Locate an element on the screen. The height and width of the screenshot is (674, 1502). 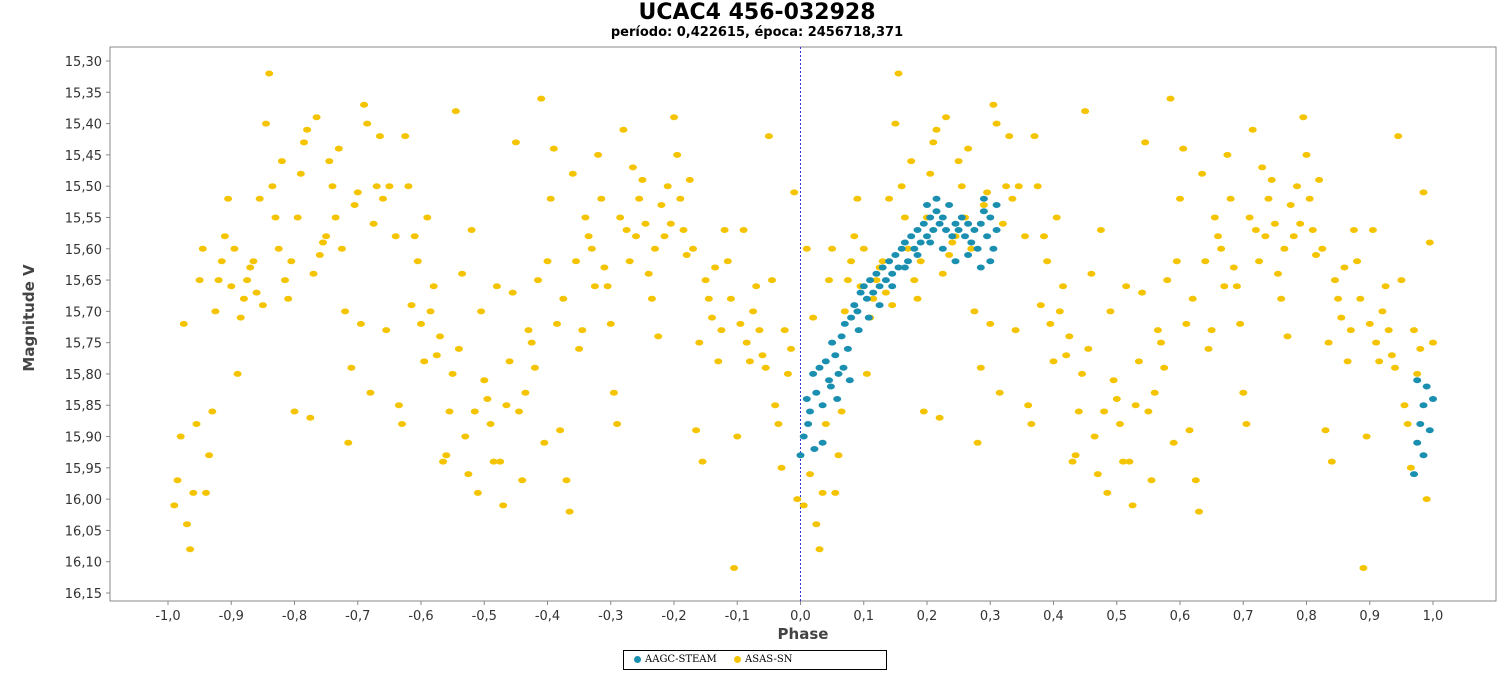
legend-label: AAGC-STEAM is located at coordinates (681, 659).